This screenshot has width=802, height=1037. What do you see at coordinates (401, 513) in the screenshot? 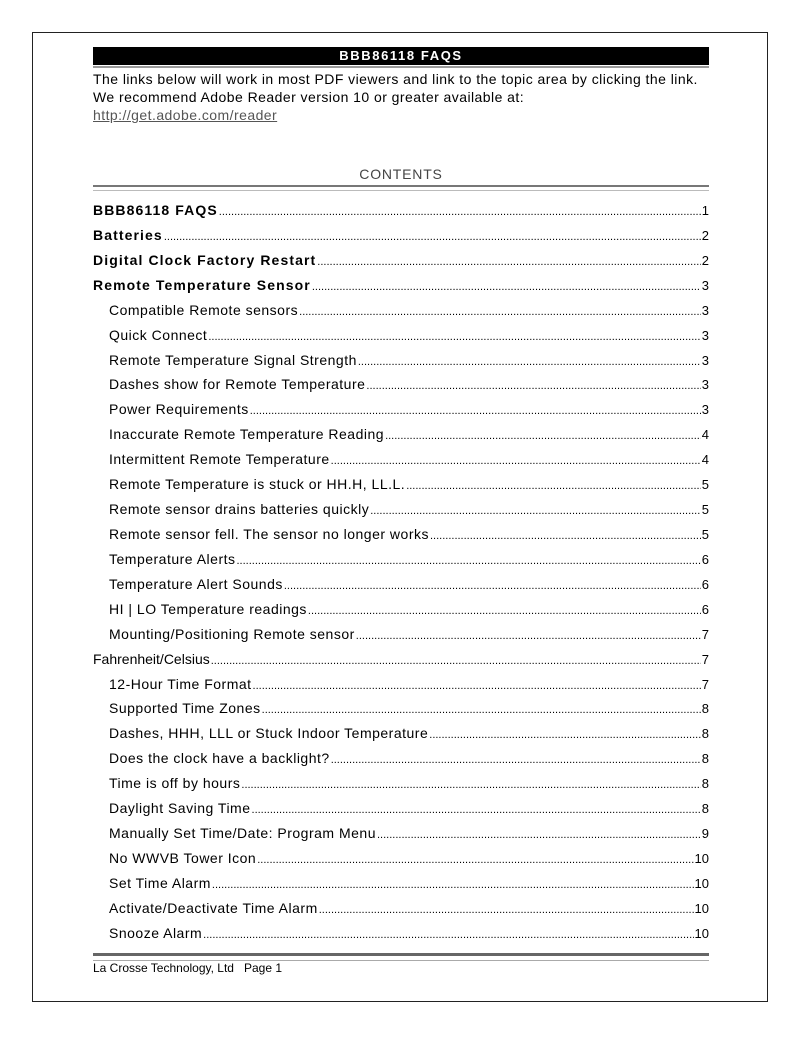
I see `toc-entry: Remote sensor drains batteries quickly 5` at bounding box center [401, 513].